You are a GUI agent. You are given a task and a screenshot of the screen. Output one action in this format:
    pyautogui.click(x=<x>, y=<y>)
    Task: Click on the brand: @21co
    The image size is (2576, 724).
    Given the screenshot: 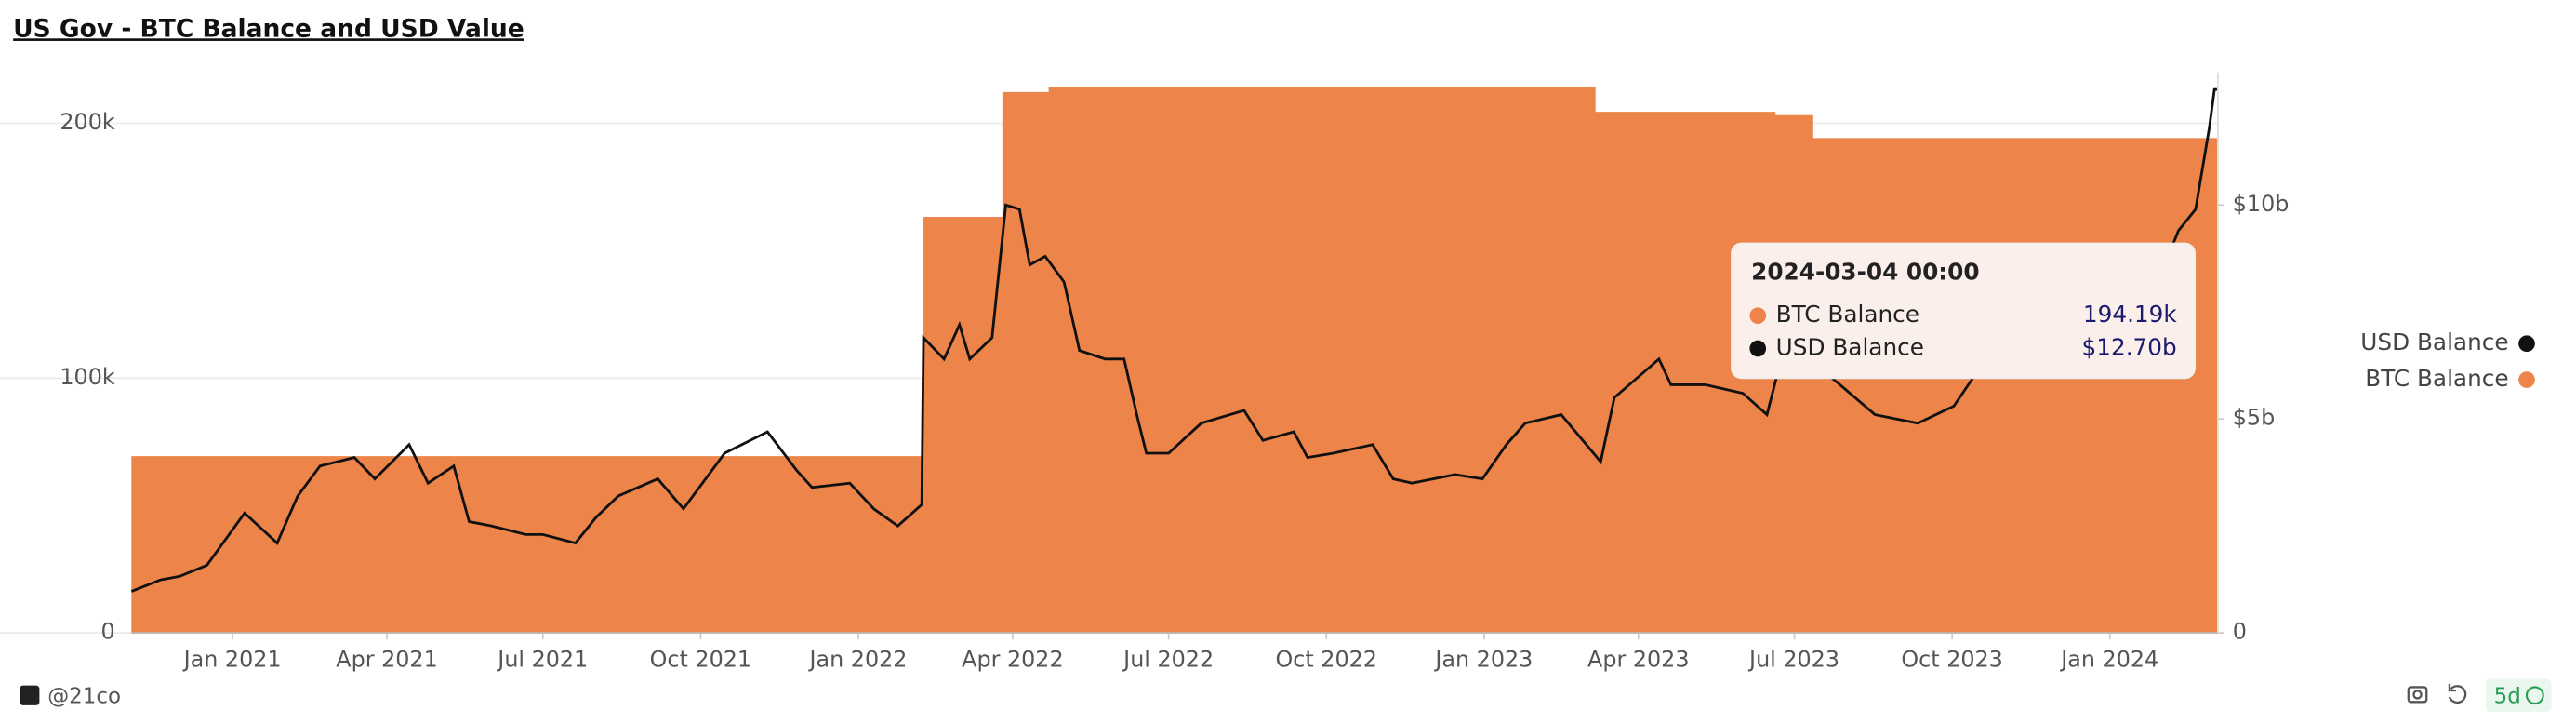 What is the action you would take?
    pyautogui.click(x=84, y=697)
    